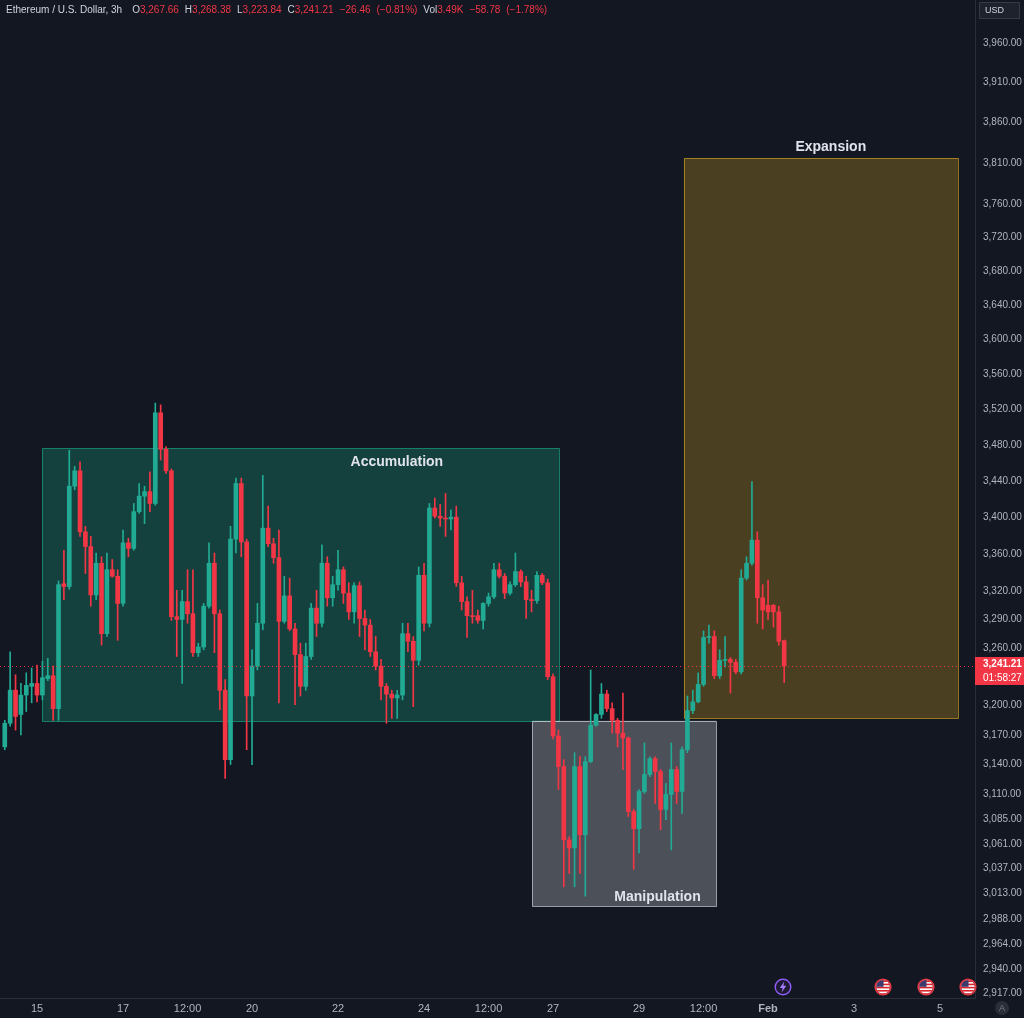 This screenshot has width=1024, height=1018. I want to click on y-tick-label: 3,037.00, so click(1003, 868).